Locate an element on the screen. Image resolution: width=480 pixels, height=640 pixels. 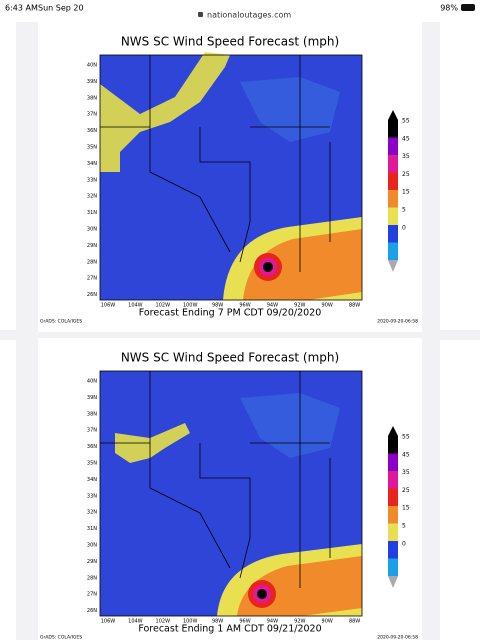
forecast-caption: Forecast Ending 7 PM CDT 09/20/2020 is located at coordinates (230, 313).